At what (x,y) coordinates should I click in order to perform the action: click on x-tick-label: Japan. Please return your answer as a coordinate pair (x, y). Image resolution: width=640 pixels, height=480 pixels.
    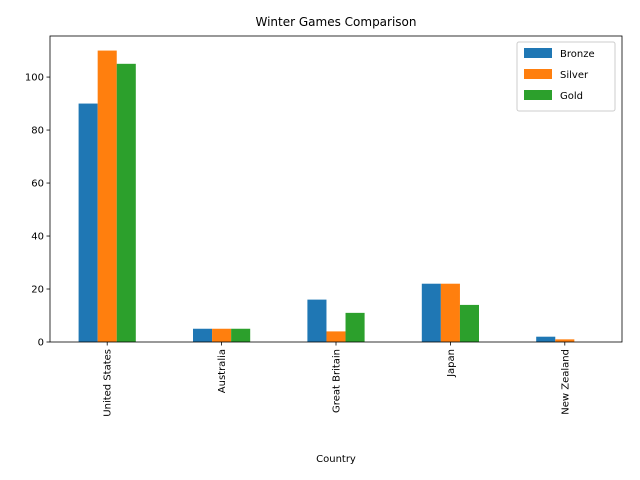
    Looking at the image, I should click on (451, 363).